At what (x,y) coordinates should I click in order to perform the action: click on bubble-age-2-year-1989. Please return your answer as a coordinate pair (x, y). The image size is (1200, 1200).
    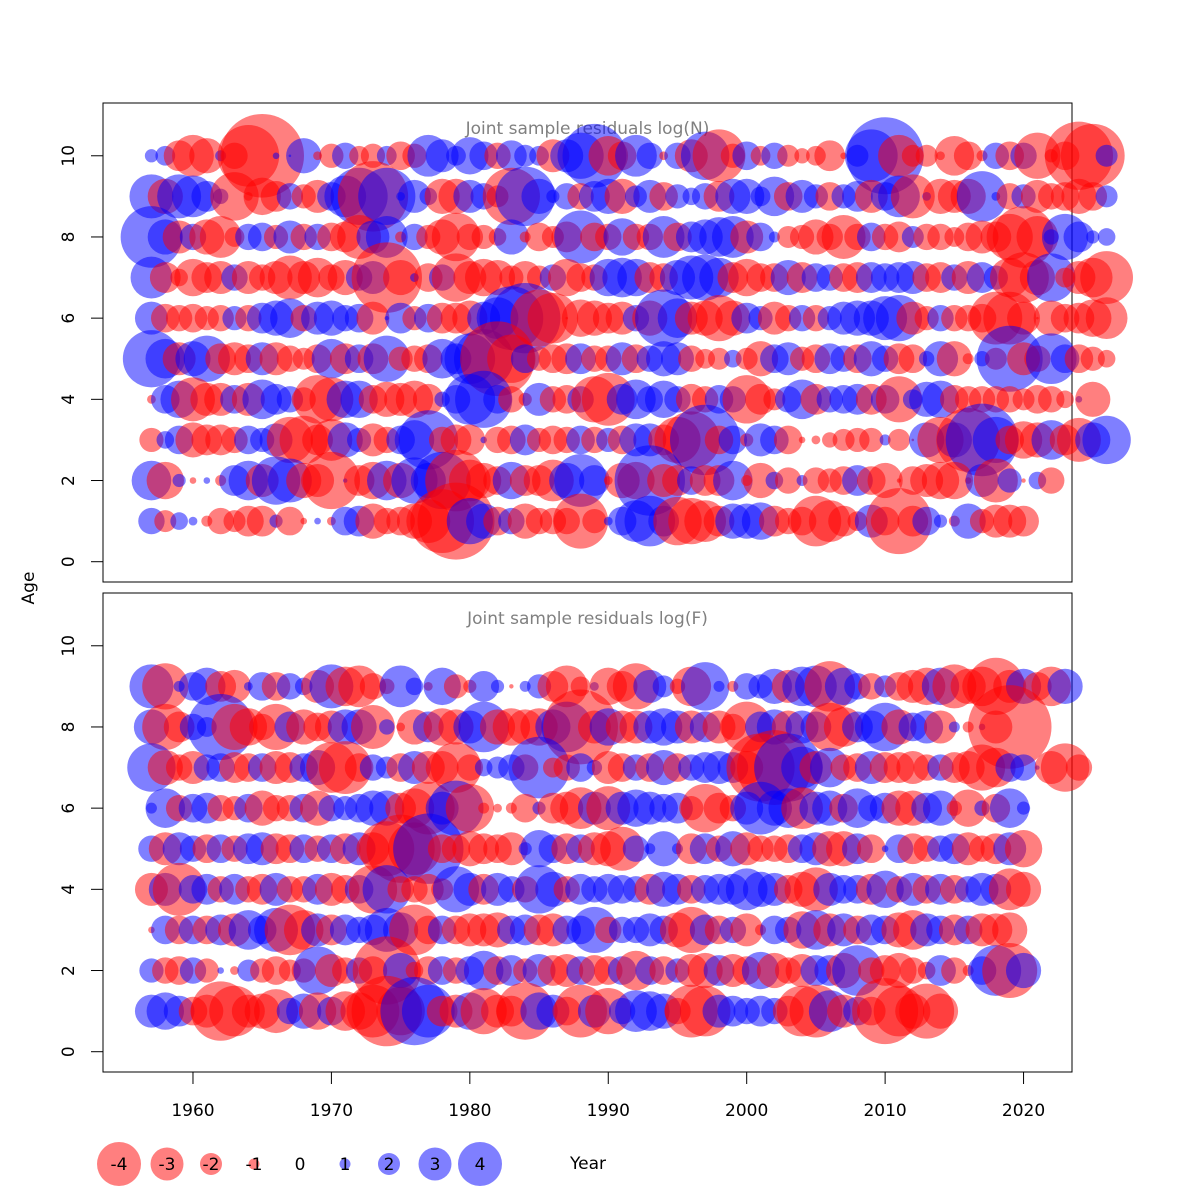
    Looking at the image, I should click on (594, 480).